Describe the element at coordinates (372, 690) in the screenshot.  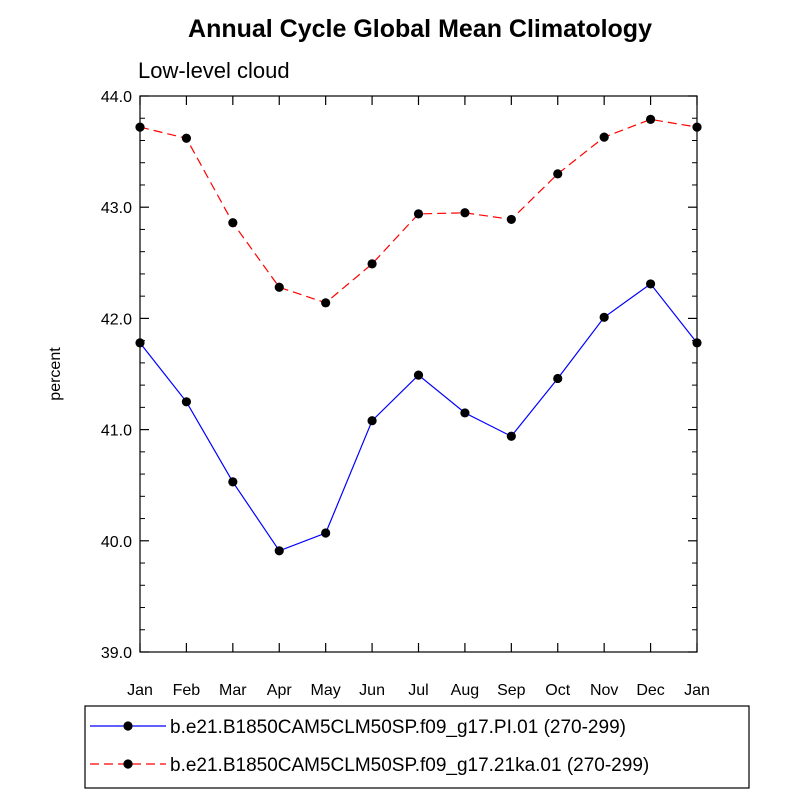
I see `x-tick-label: Jun` at that location.